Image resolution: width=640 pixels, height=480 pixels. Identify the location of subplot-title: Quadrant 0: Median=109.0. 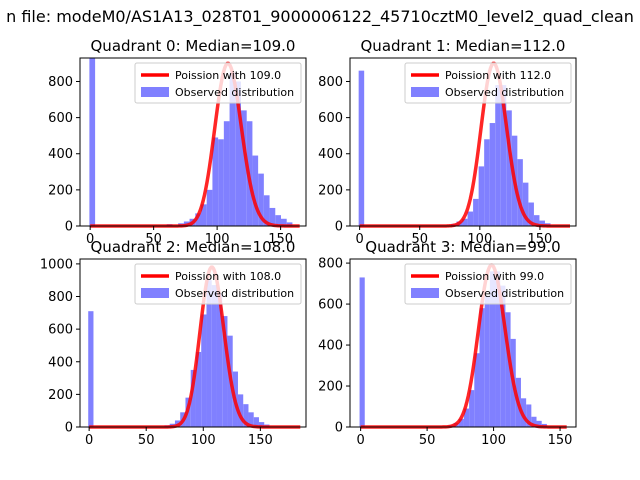
(193, 46).